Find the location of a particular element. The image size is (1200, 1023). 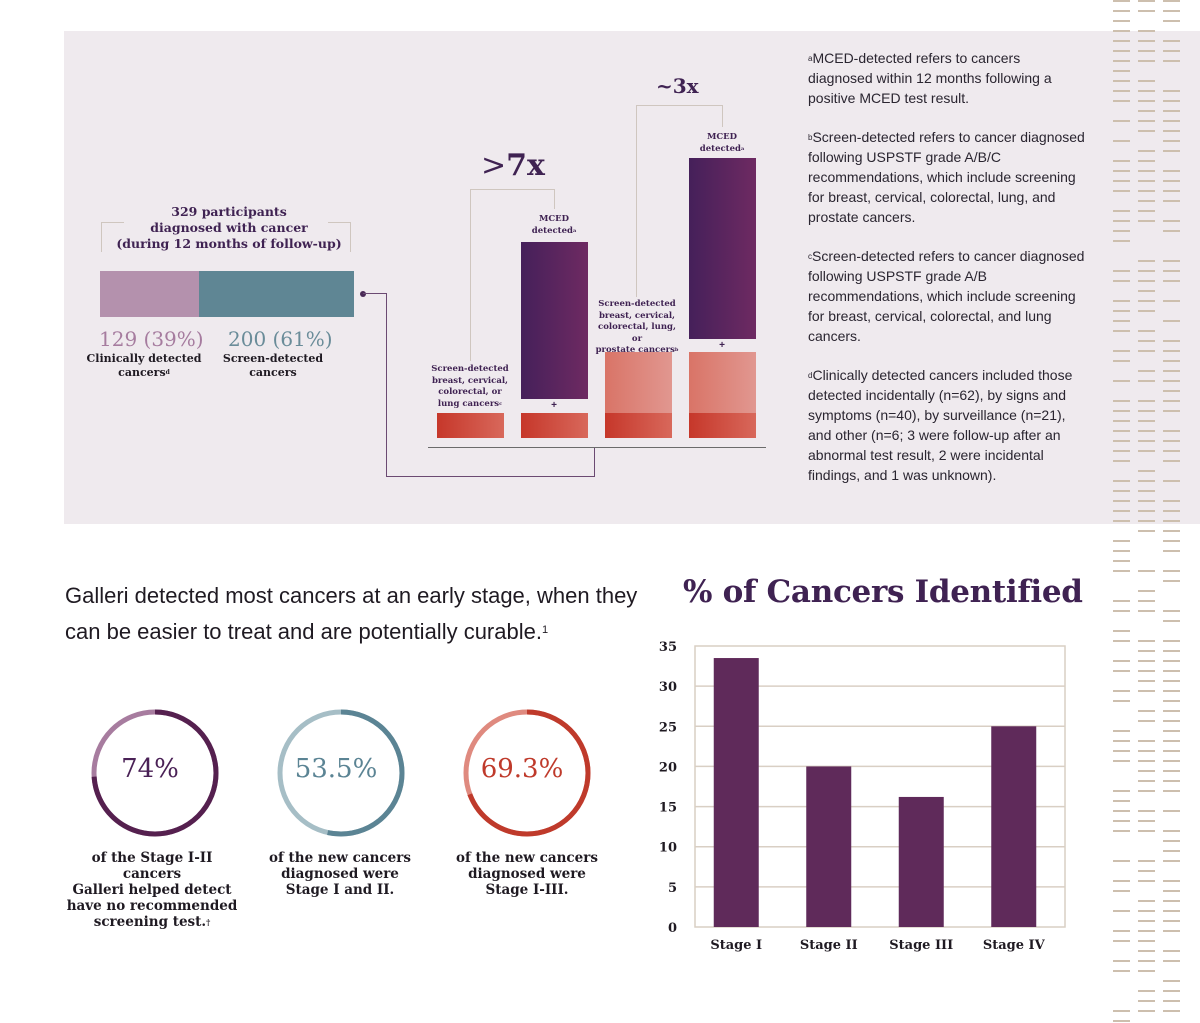

mced-bar-group1 is located at coordinates (554, 320).